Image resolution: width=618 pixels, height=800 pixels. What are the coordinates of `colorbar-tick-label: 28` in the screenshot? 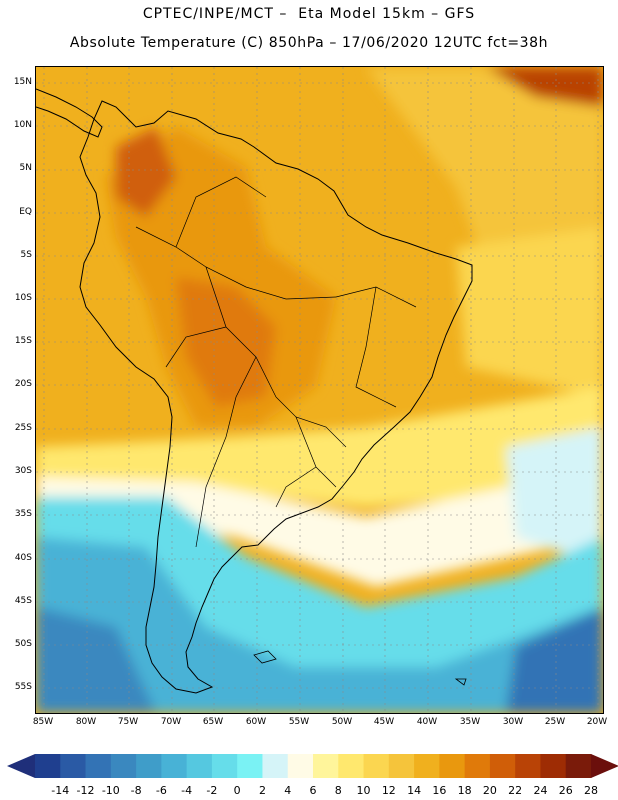 It's located at (591, 790).